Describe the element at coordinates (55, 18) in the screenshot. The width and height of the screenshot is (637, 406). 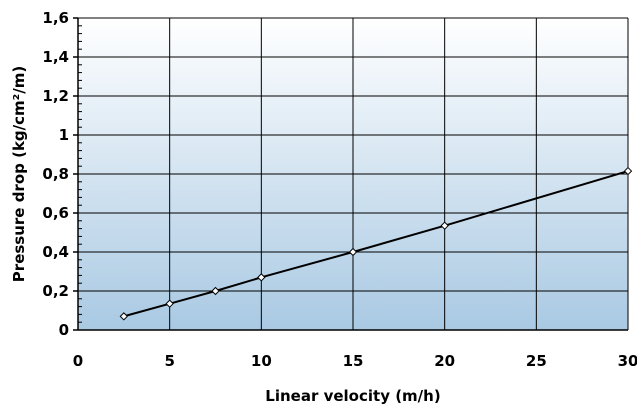
I see `y-tick-label: 1,6` at that location.